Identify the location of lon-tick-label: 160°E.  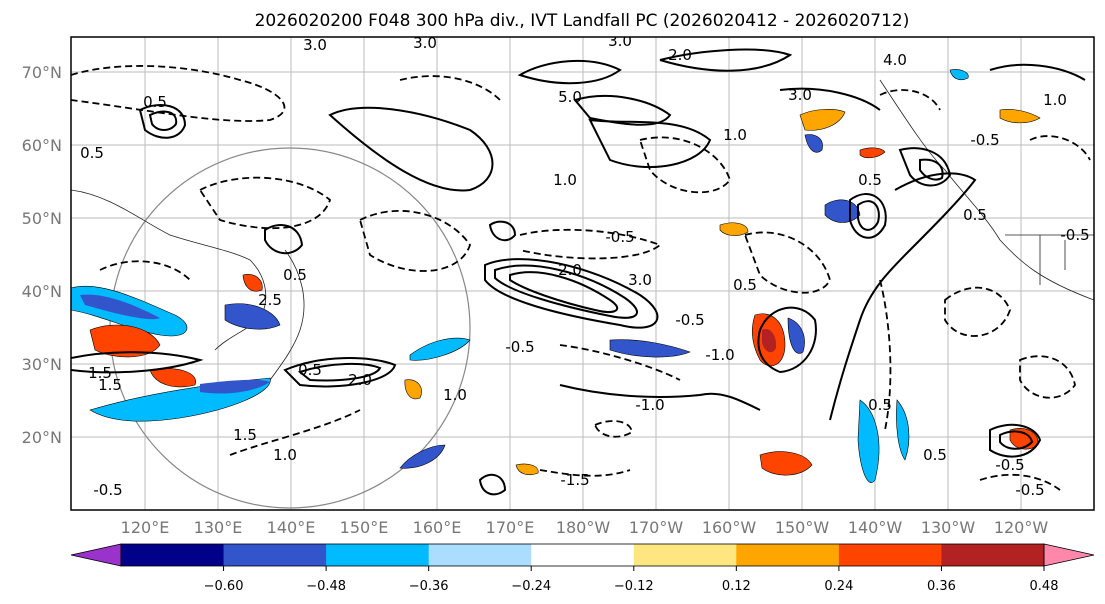
(437, 527).